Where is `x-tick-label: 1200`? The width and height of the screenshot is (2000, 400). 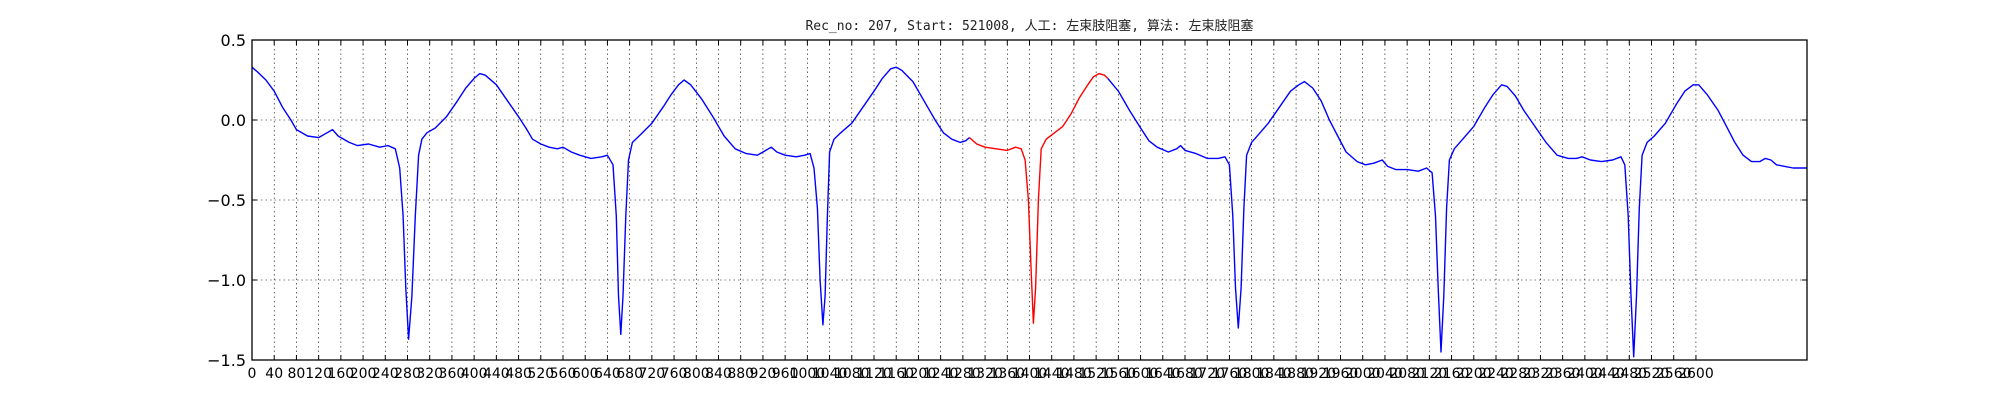
x-tick-label: 1200 is located at coordinates (919, 374).